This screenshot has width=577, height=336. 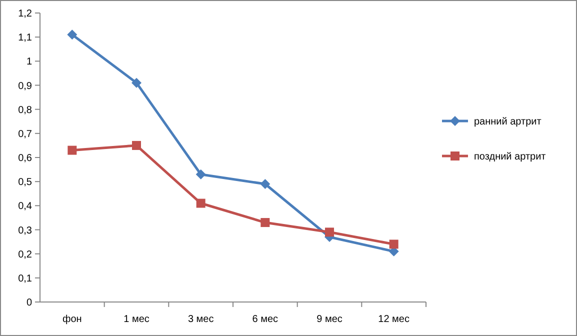 I want to click on y-tick-label: 0,8, so click(x=25, y=110).